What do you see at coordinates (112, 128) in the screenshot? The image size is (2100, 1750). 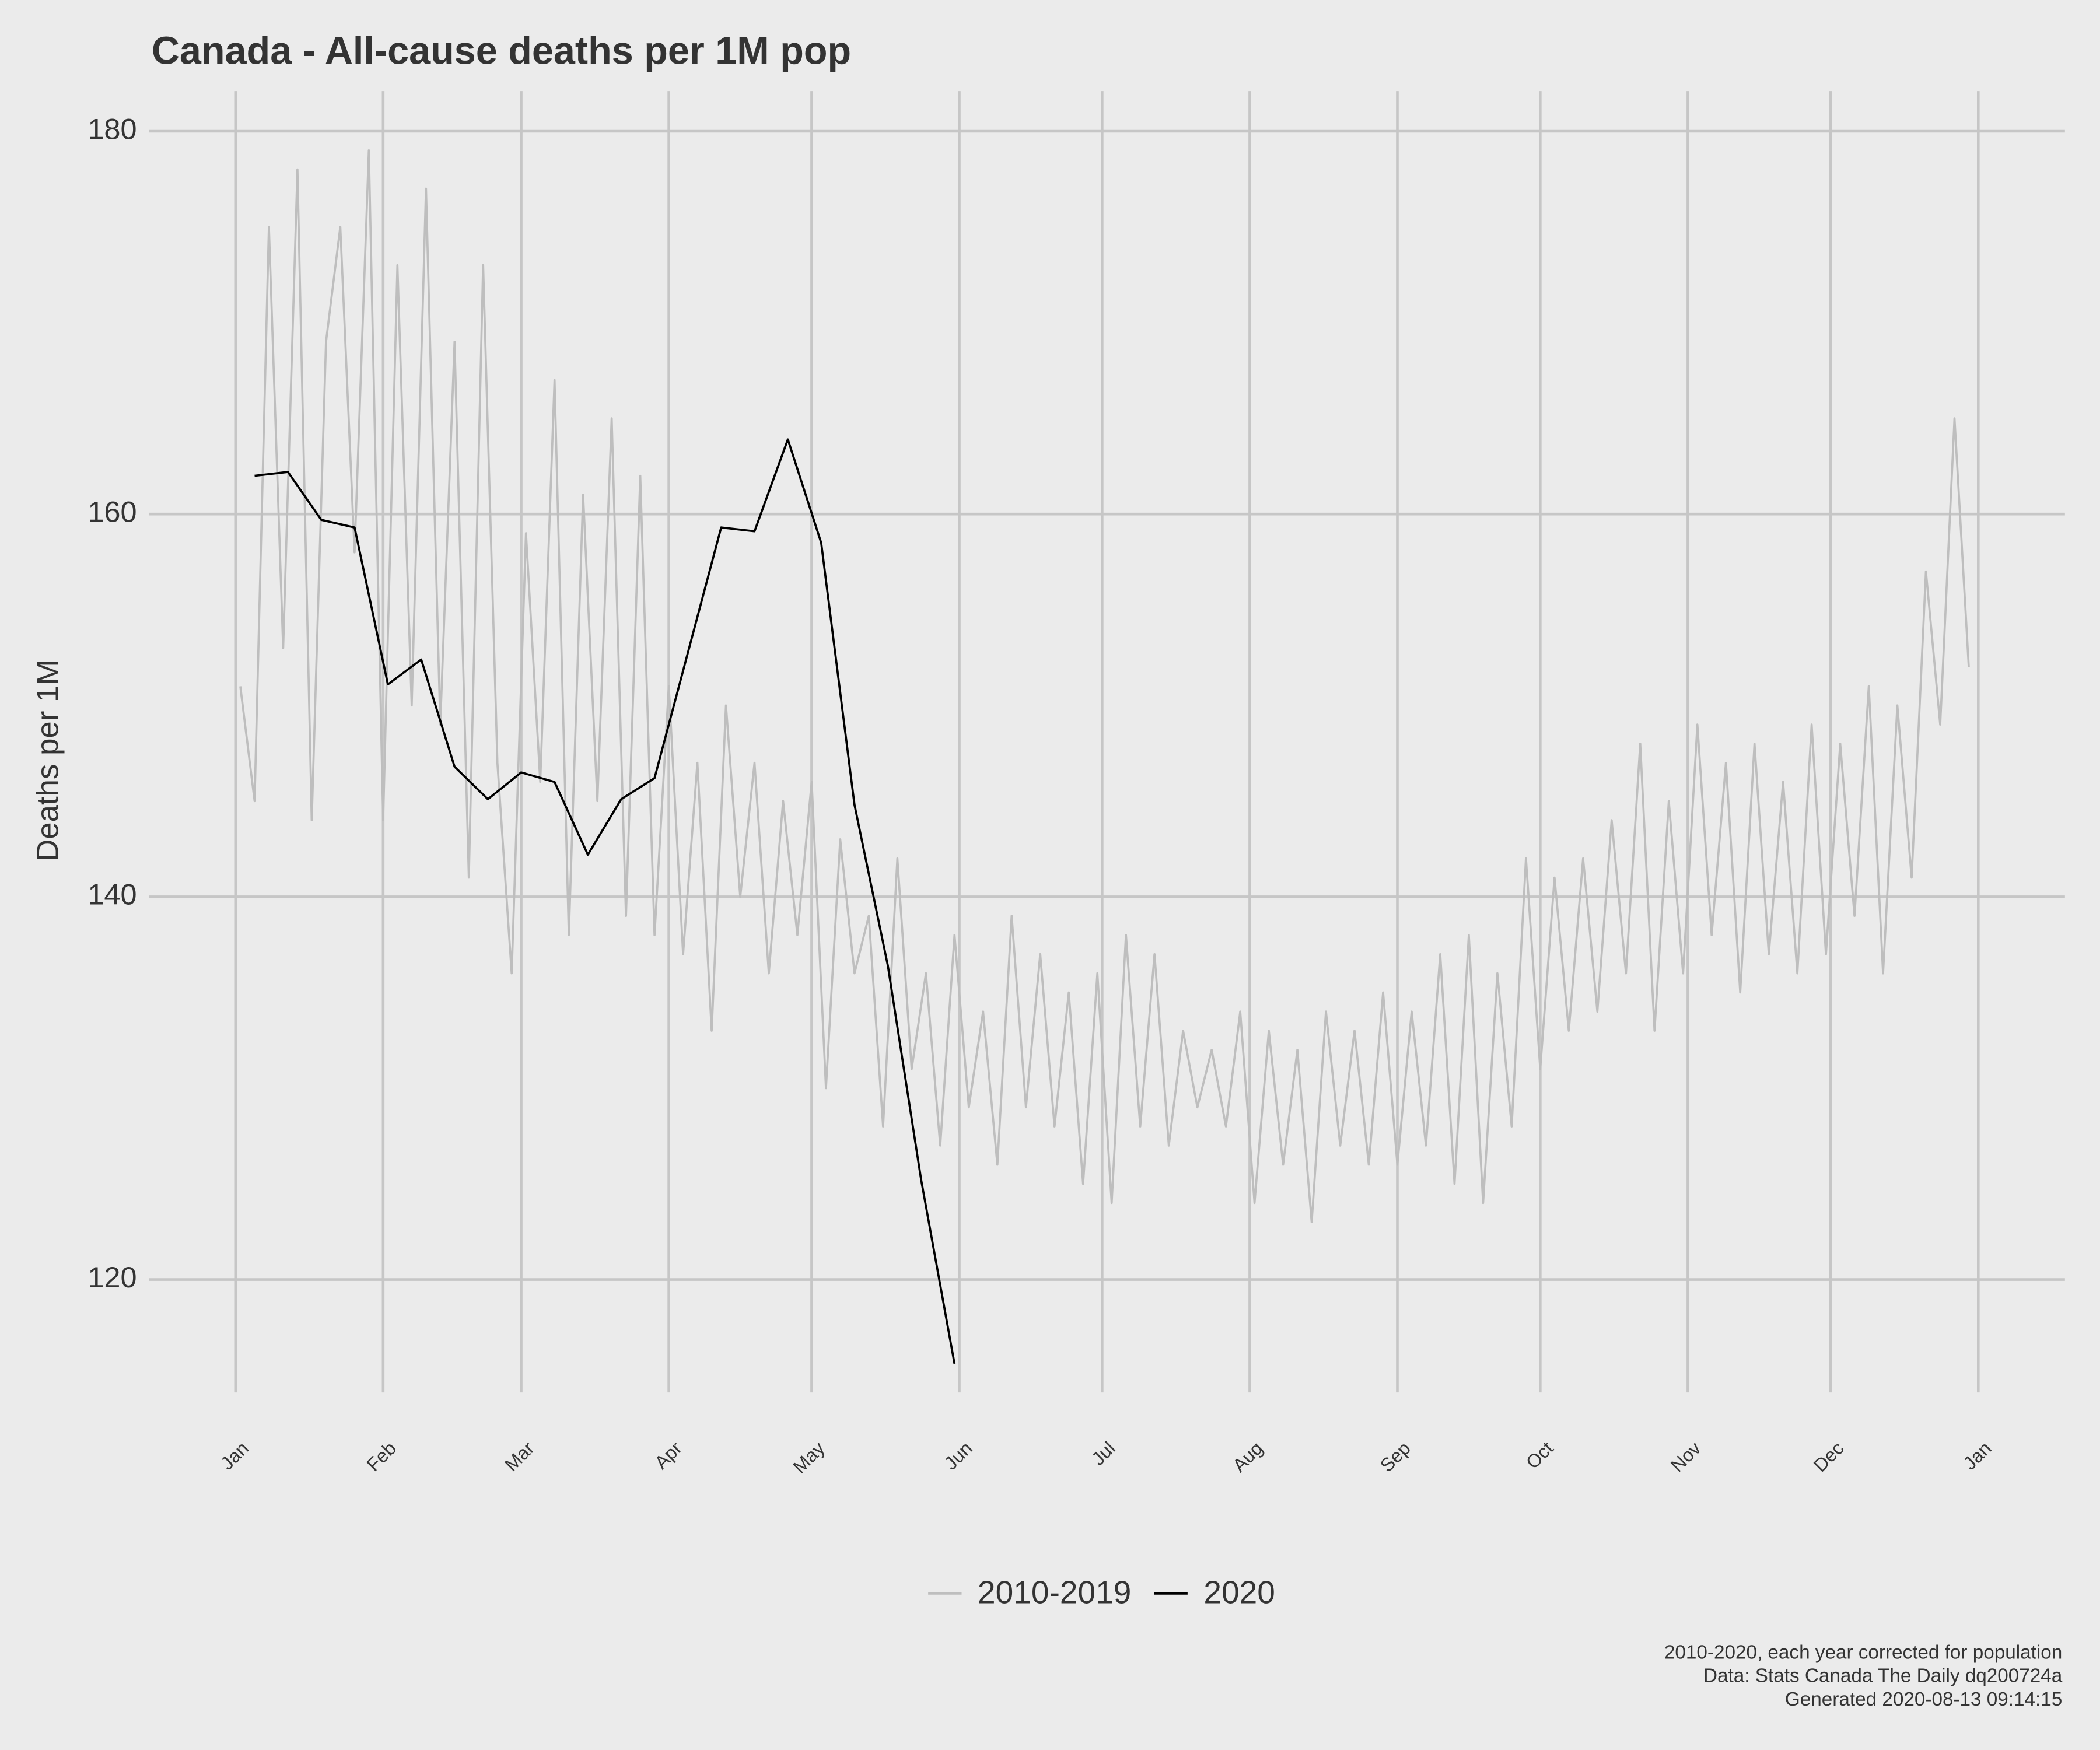 I see `y-tick-label: 180` at bounding box center [112, 128].